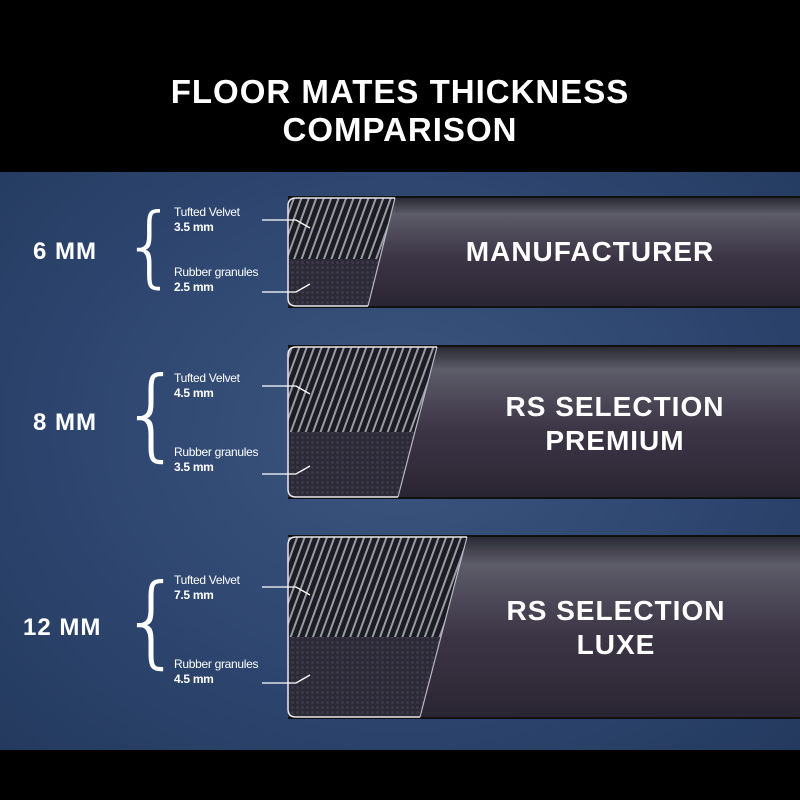 Image resolution: width=800 pixels, height=800 pixels. Describe the element at coordinates (216, 672) in the screenshot. I see `bottom-layer-label-3: Rubber granules 4.5 mm` at that location.